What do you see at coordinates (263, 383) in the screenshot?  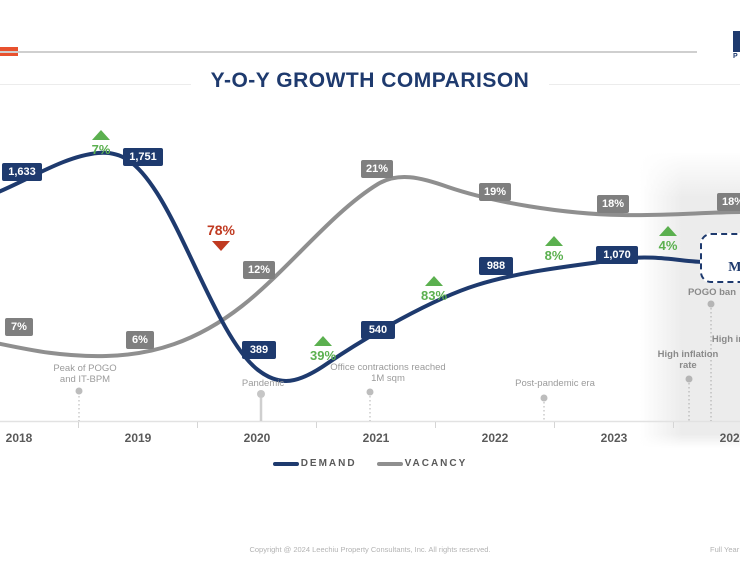 I see `annotation-pandemic: Pandemic` at bounding box center [263, 383].